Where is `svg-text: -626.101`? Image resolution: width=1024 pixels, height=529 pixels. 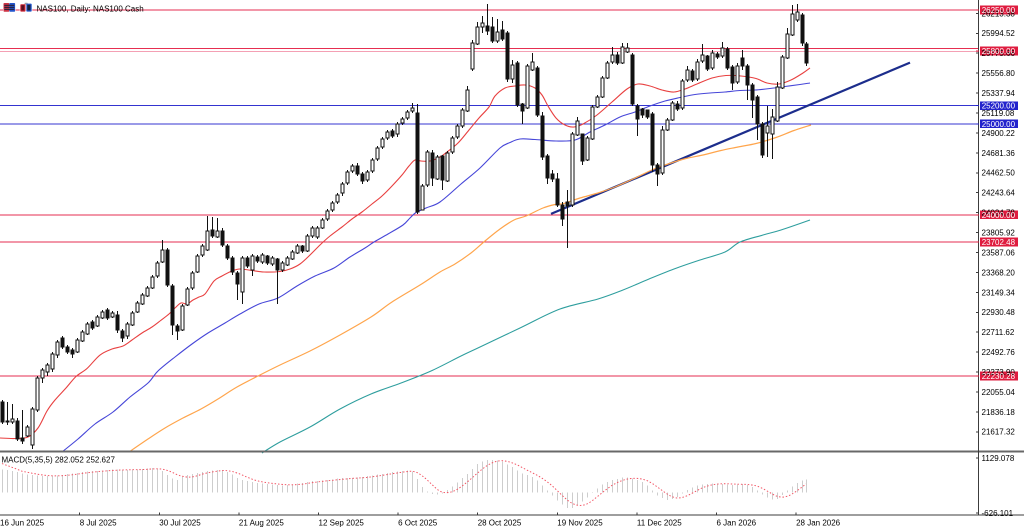 svg-text: -626.101 is located at coordinates (998, 513).